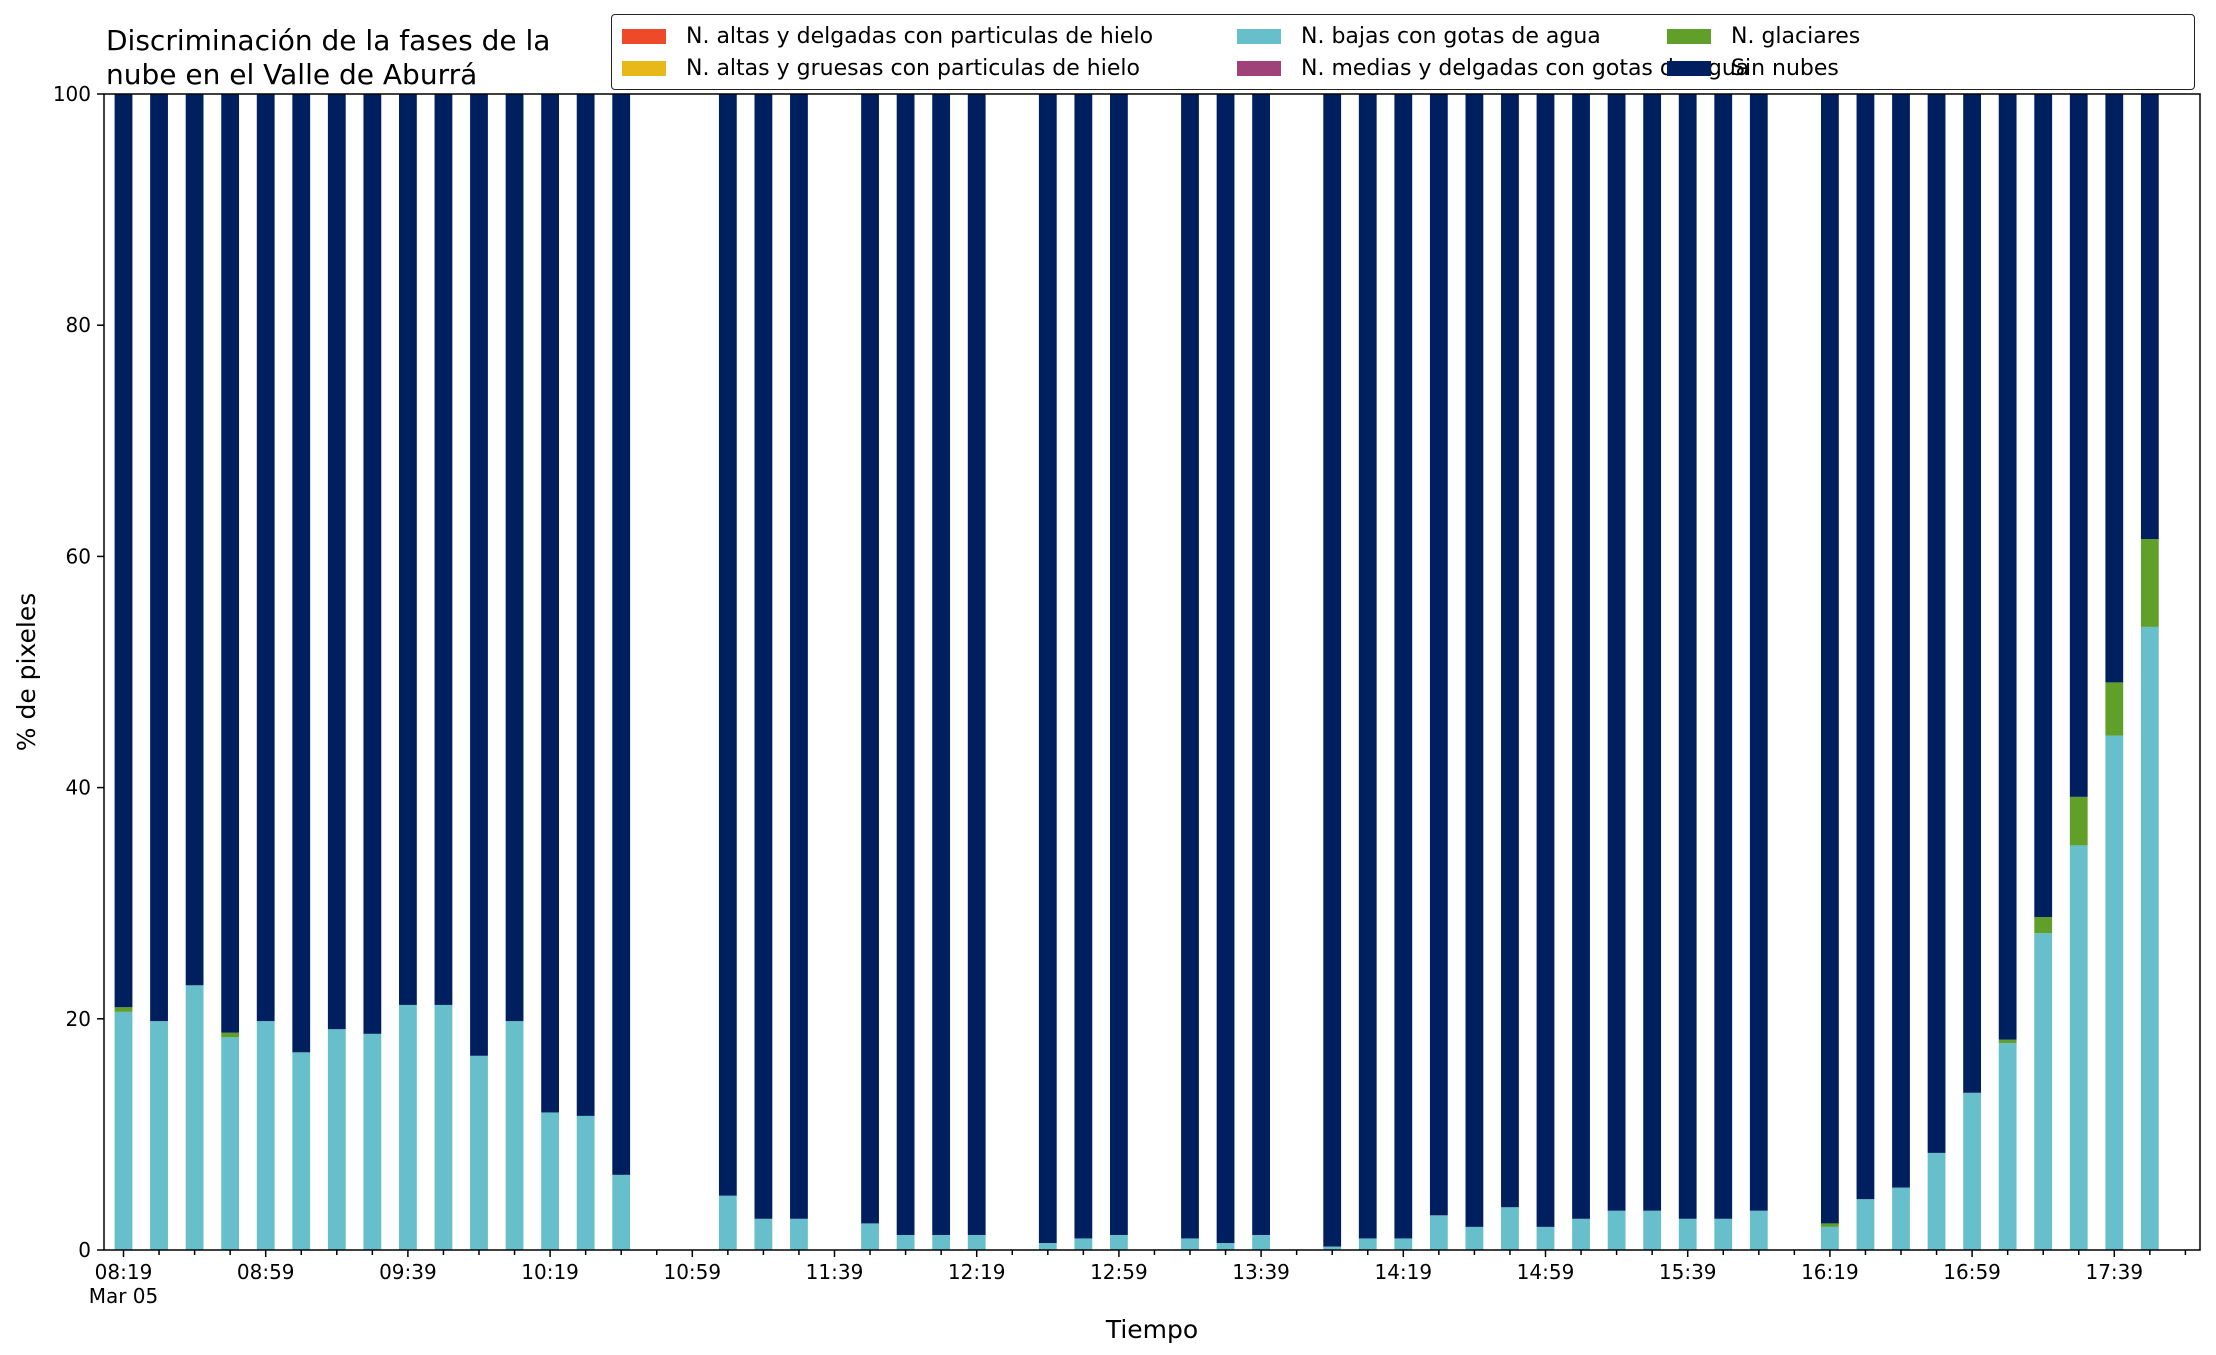 This screenshot has height=1355, width=2216. I want to click on bar-segment-1529-s5, so click(1652, 652).